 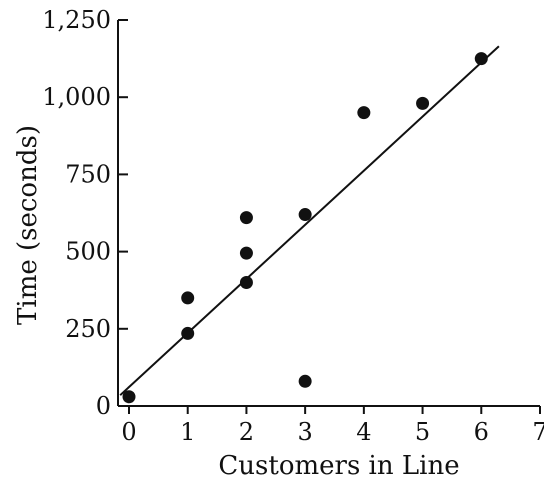 I want to click on x-tick-label: 7, so click(x=538, y=432).